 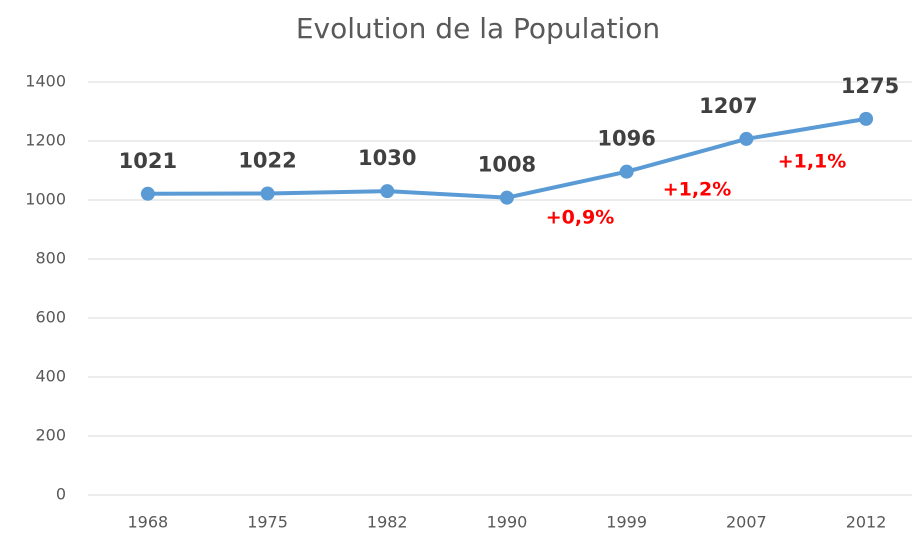 I want to click on x-tick-label: 1990, so click(x=507, y=522).